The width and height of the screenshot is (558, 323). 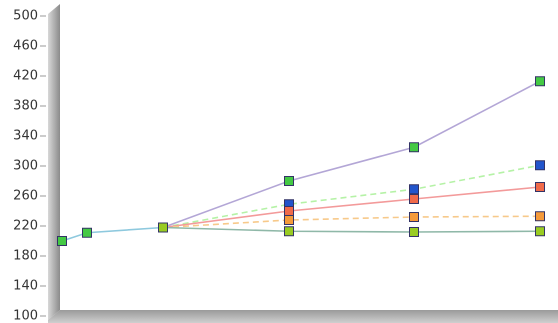 I want to click on y-tick-label: 220, so click(x=25, y=226).